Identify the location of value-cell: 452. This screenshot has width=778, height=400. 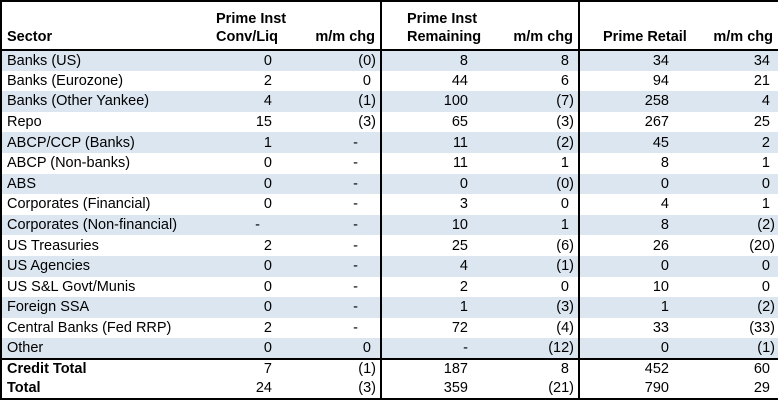
(634, 368).